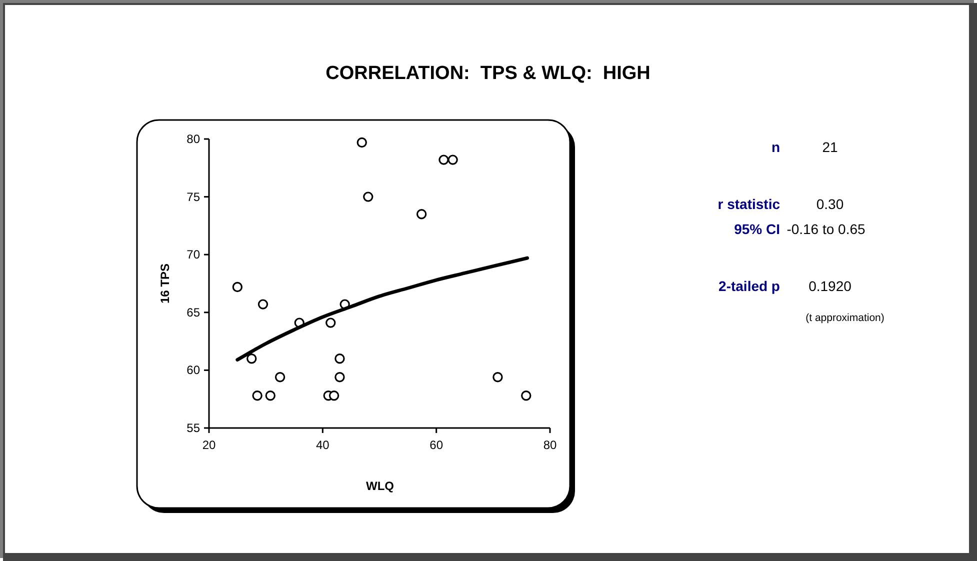 The image size is (977, 561). Describe the element at coordinates (209, 445) in the screenshot. I see `x-tick-label: 20` at that location.